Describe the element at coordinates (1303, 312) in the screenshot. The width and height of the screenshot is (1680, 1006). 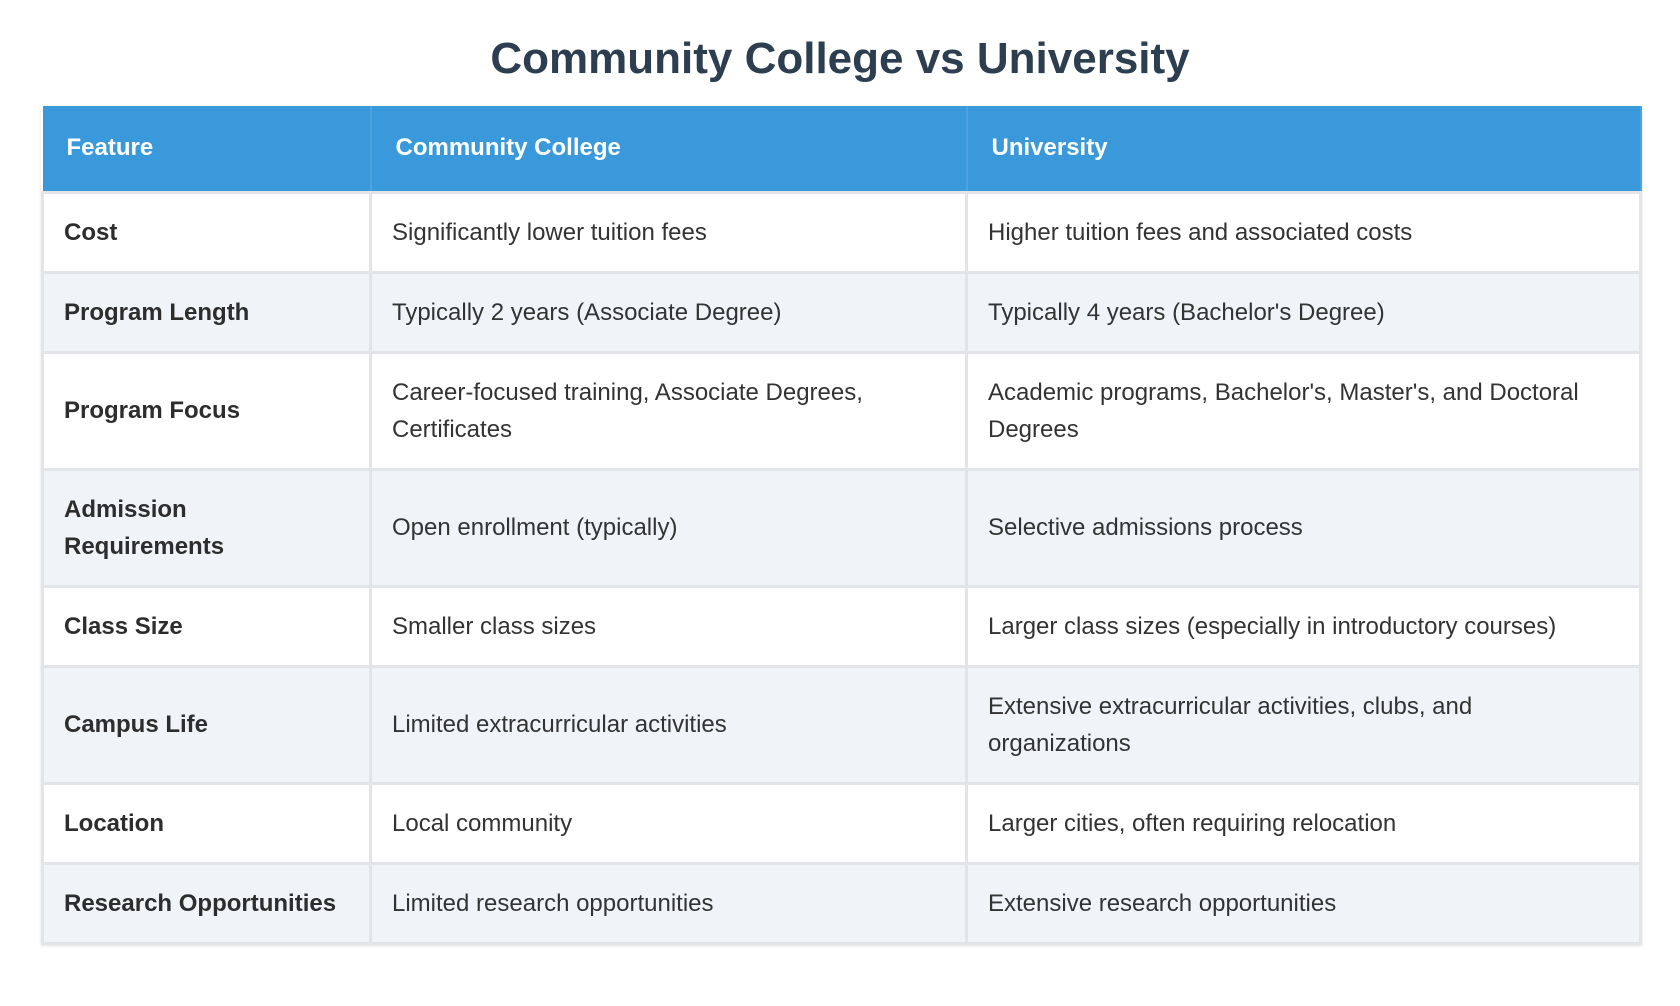
I see `table-cell: Typically 4 years (Bachelor's Degree)` at that location.